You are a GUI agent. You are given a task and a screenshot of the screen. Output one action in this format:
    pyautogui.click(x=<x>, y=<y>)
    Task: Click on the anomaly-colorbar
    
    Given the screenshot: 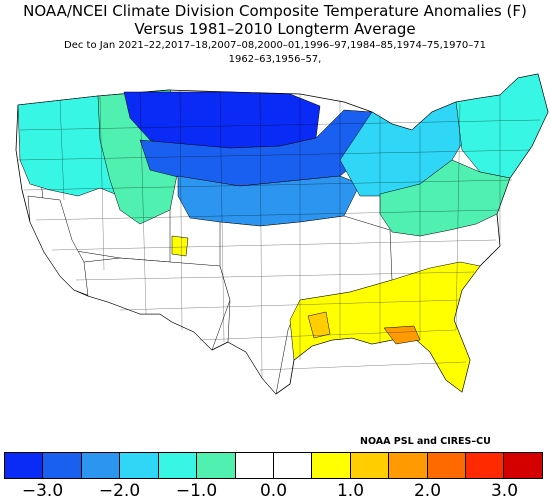 What is the action you would take?
    pyautogui.click(x=273, y=465)
    